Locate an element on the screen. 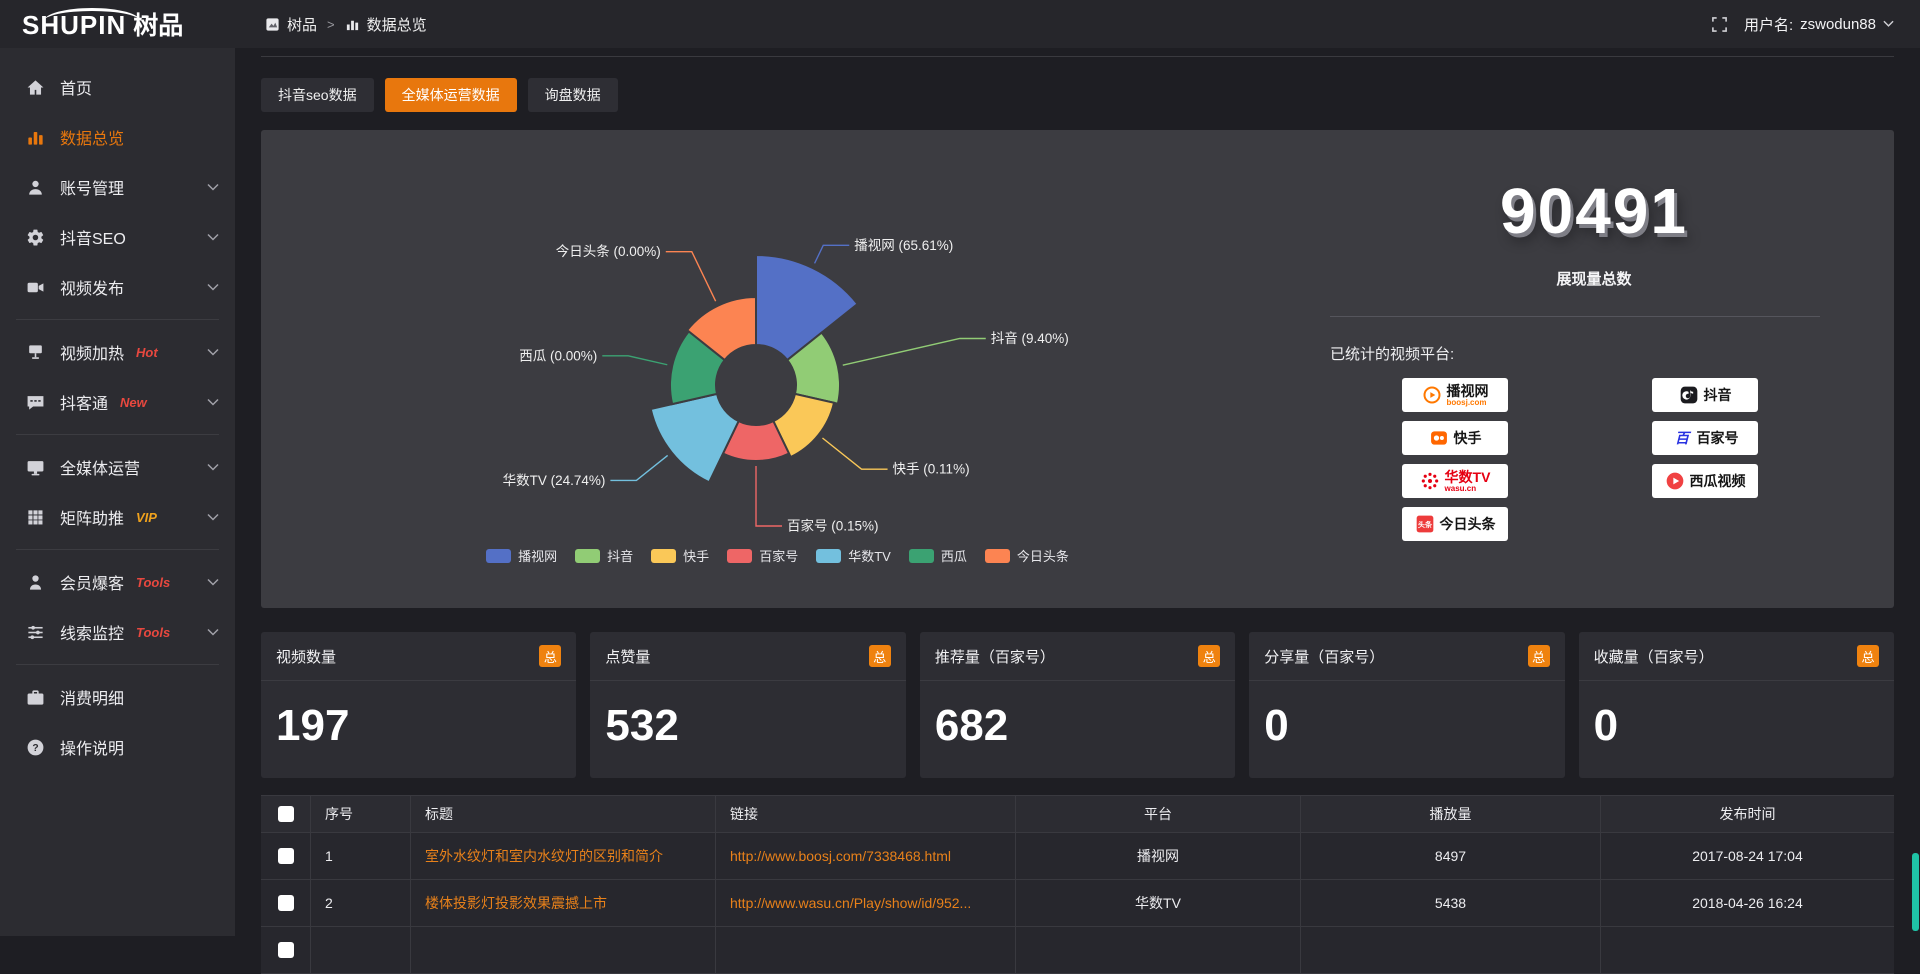 The width and height of the screenshot is (1920, 974). tab-active: 全媒体运营数据 is located at coordinates (450, 95).